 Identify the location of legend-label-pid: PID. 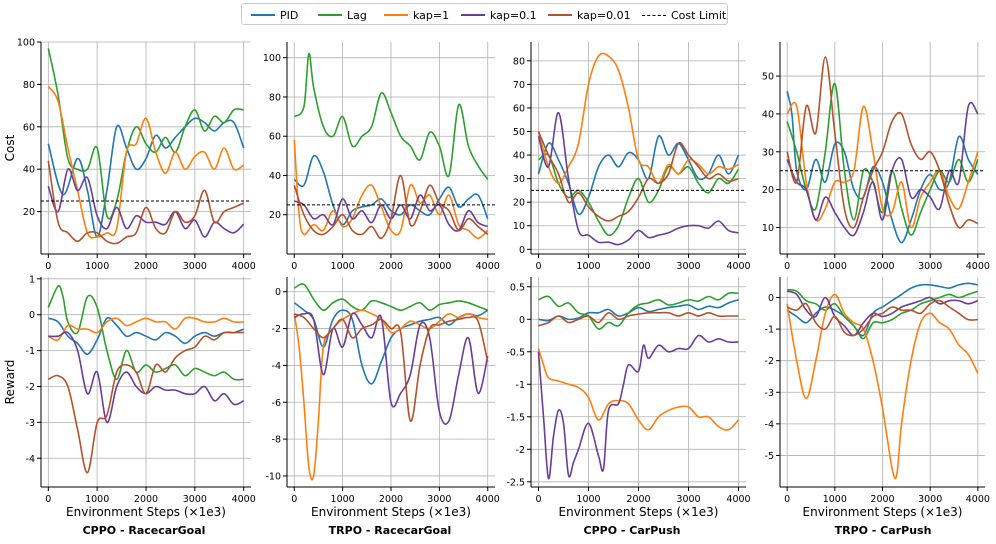
(289, 15).